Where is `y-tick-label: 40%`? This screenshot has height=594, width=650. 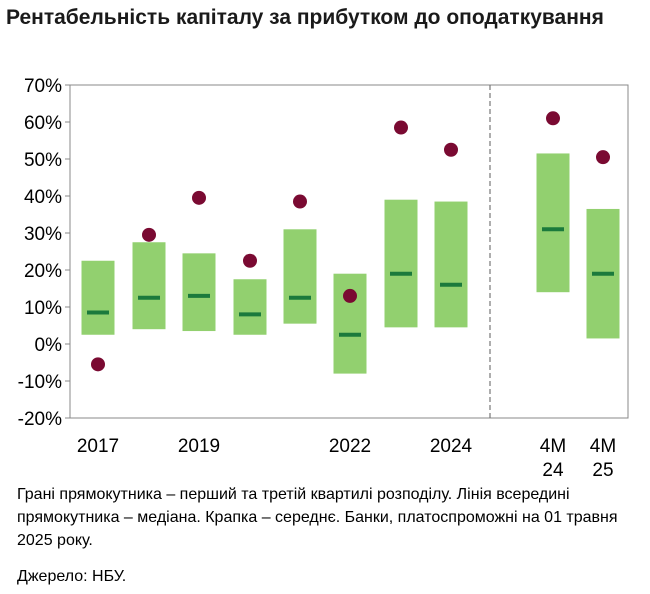 y-tick-label: 40% is located at coordinates (43, 197).